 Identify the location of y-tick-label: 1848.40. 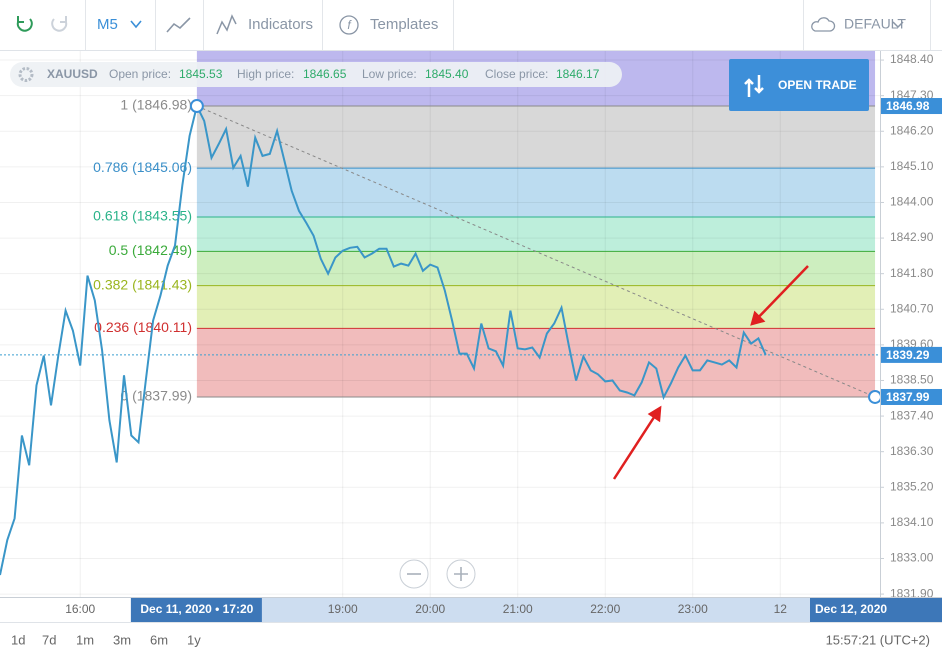
(912, 59).